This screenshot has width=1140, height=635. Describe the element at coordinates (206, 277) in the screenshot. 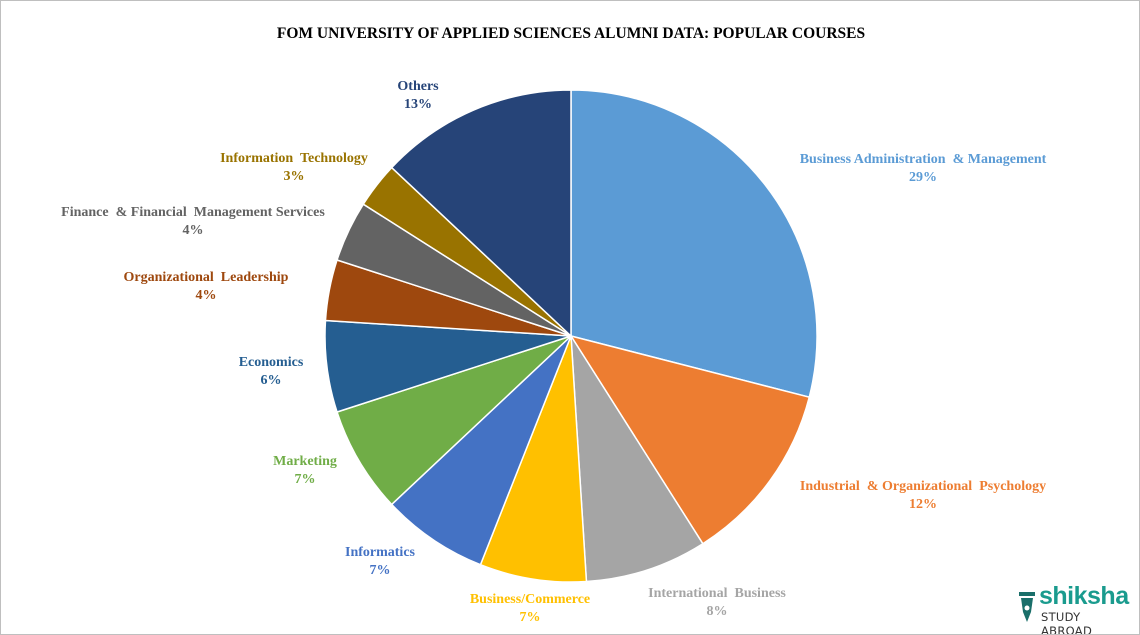

I see `slice-category-label: Organizational Leadership` at that location.